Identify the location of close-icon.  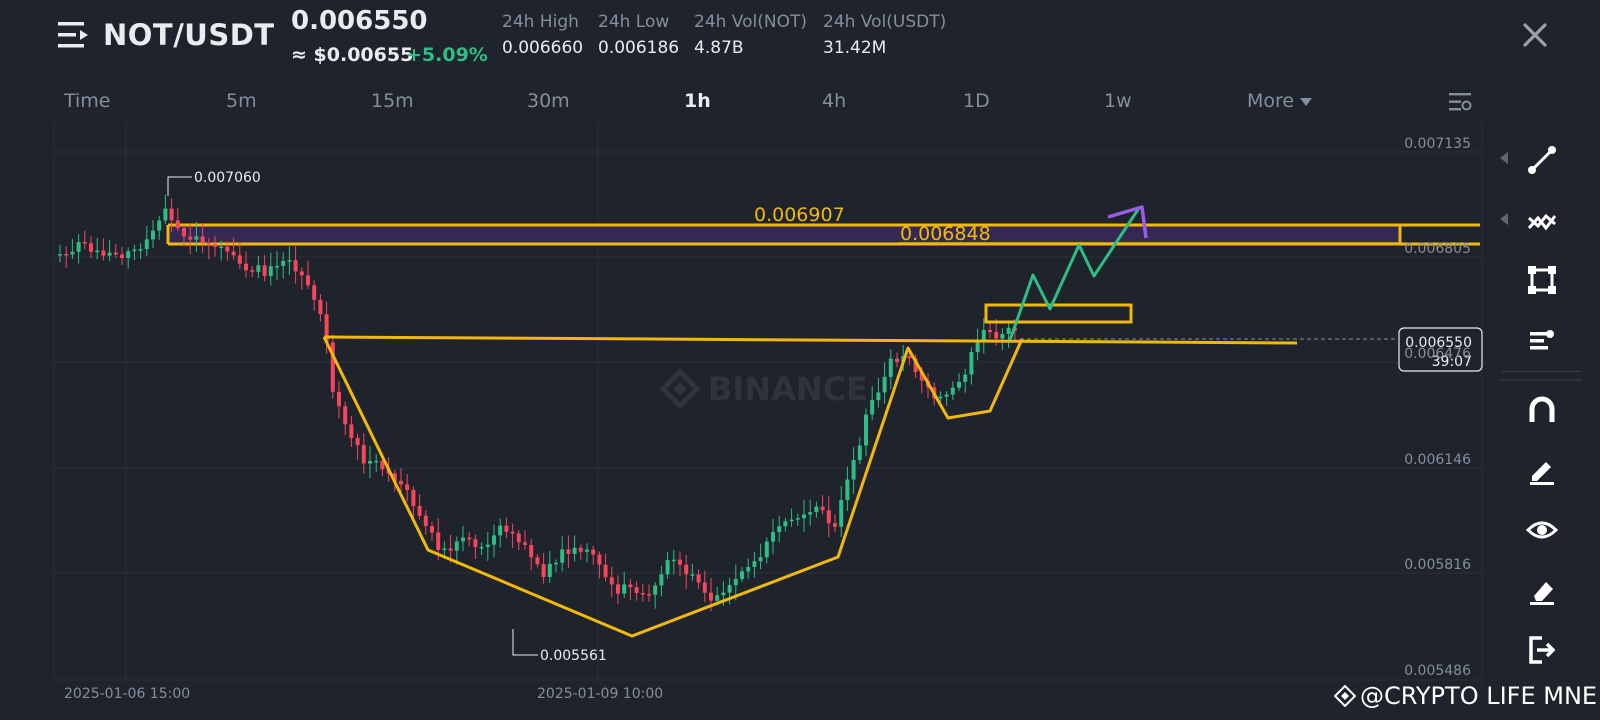
(1535, 35).